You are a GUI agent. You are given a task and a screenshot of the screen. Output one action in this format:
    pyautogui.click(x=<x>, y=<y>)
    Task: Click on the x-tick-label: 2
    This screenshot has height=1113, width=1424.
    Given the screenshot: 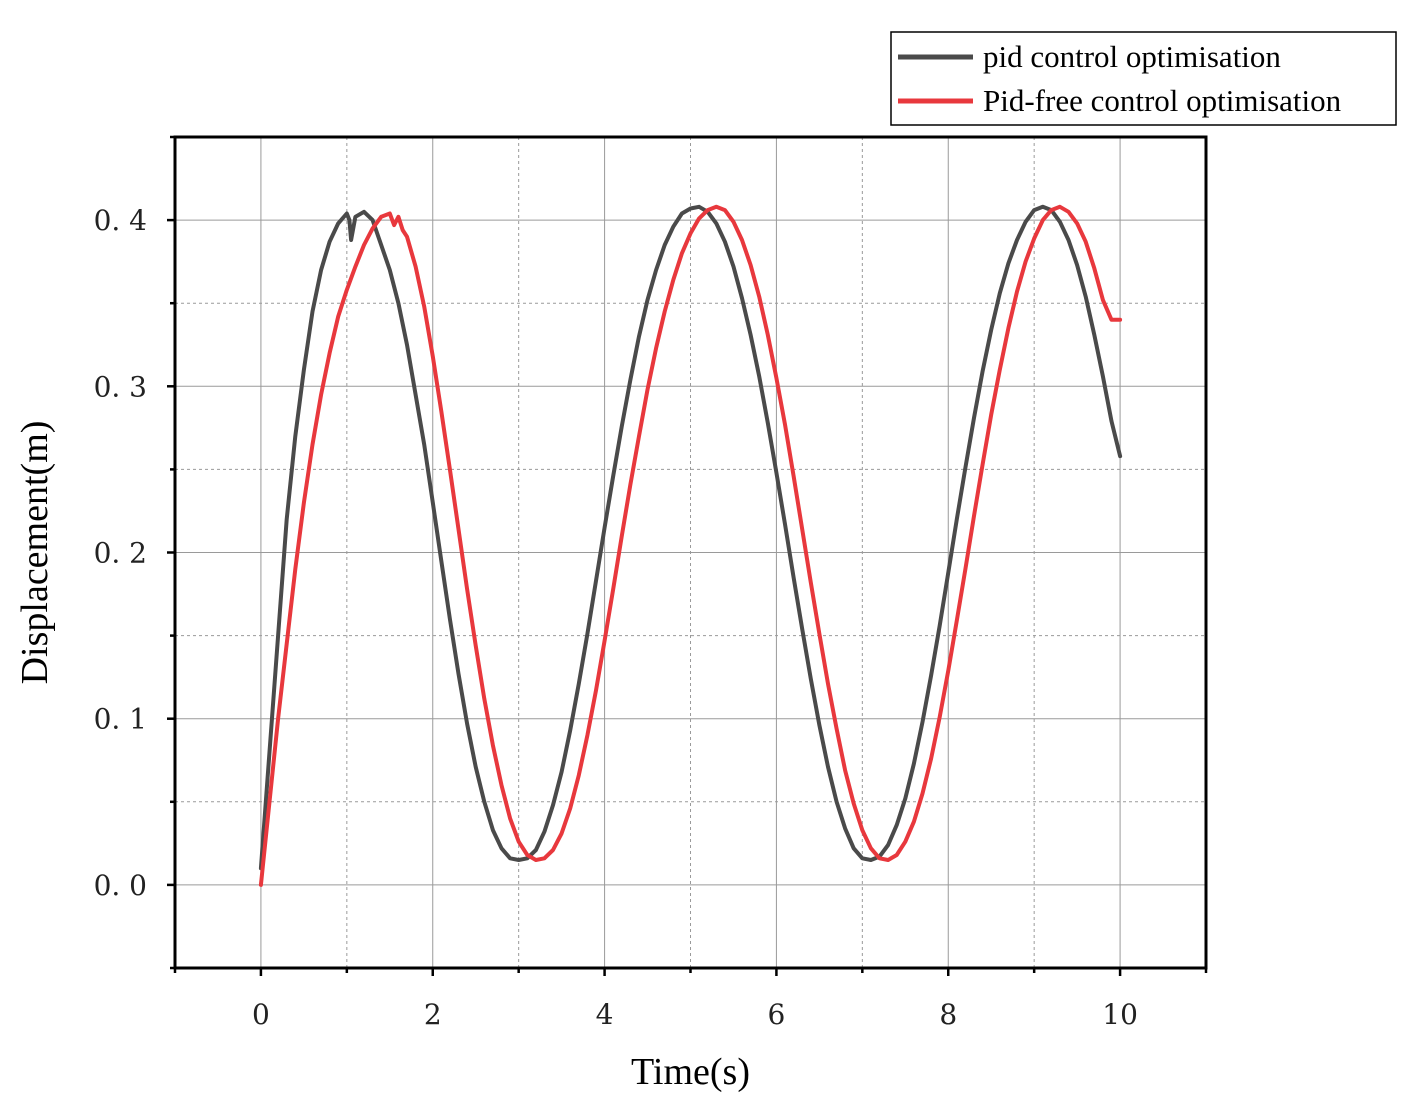 What is the action you would take?
    pyautogui.click(x=433, y=1014)
    